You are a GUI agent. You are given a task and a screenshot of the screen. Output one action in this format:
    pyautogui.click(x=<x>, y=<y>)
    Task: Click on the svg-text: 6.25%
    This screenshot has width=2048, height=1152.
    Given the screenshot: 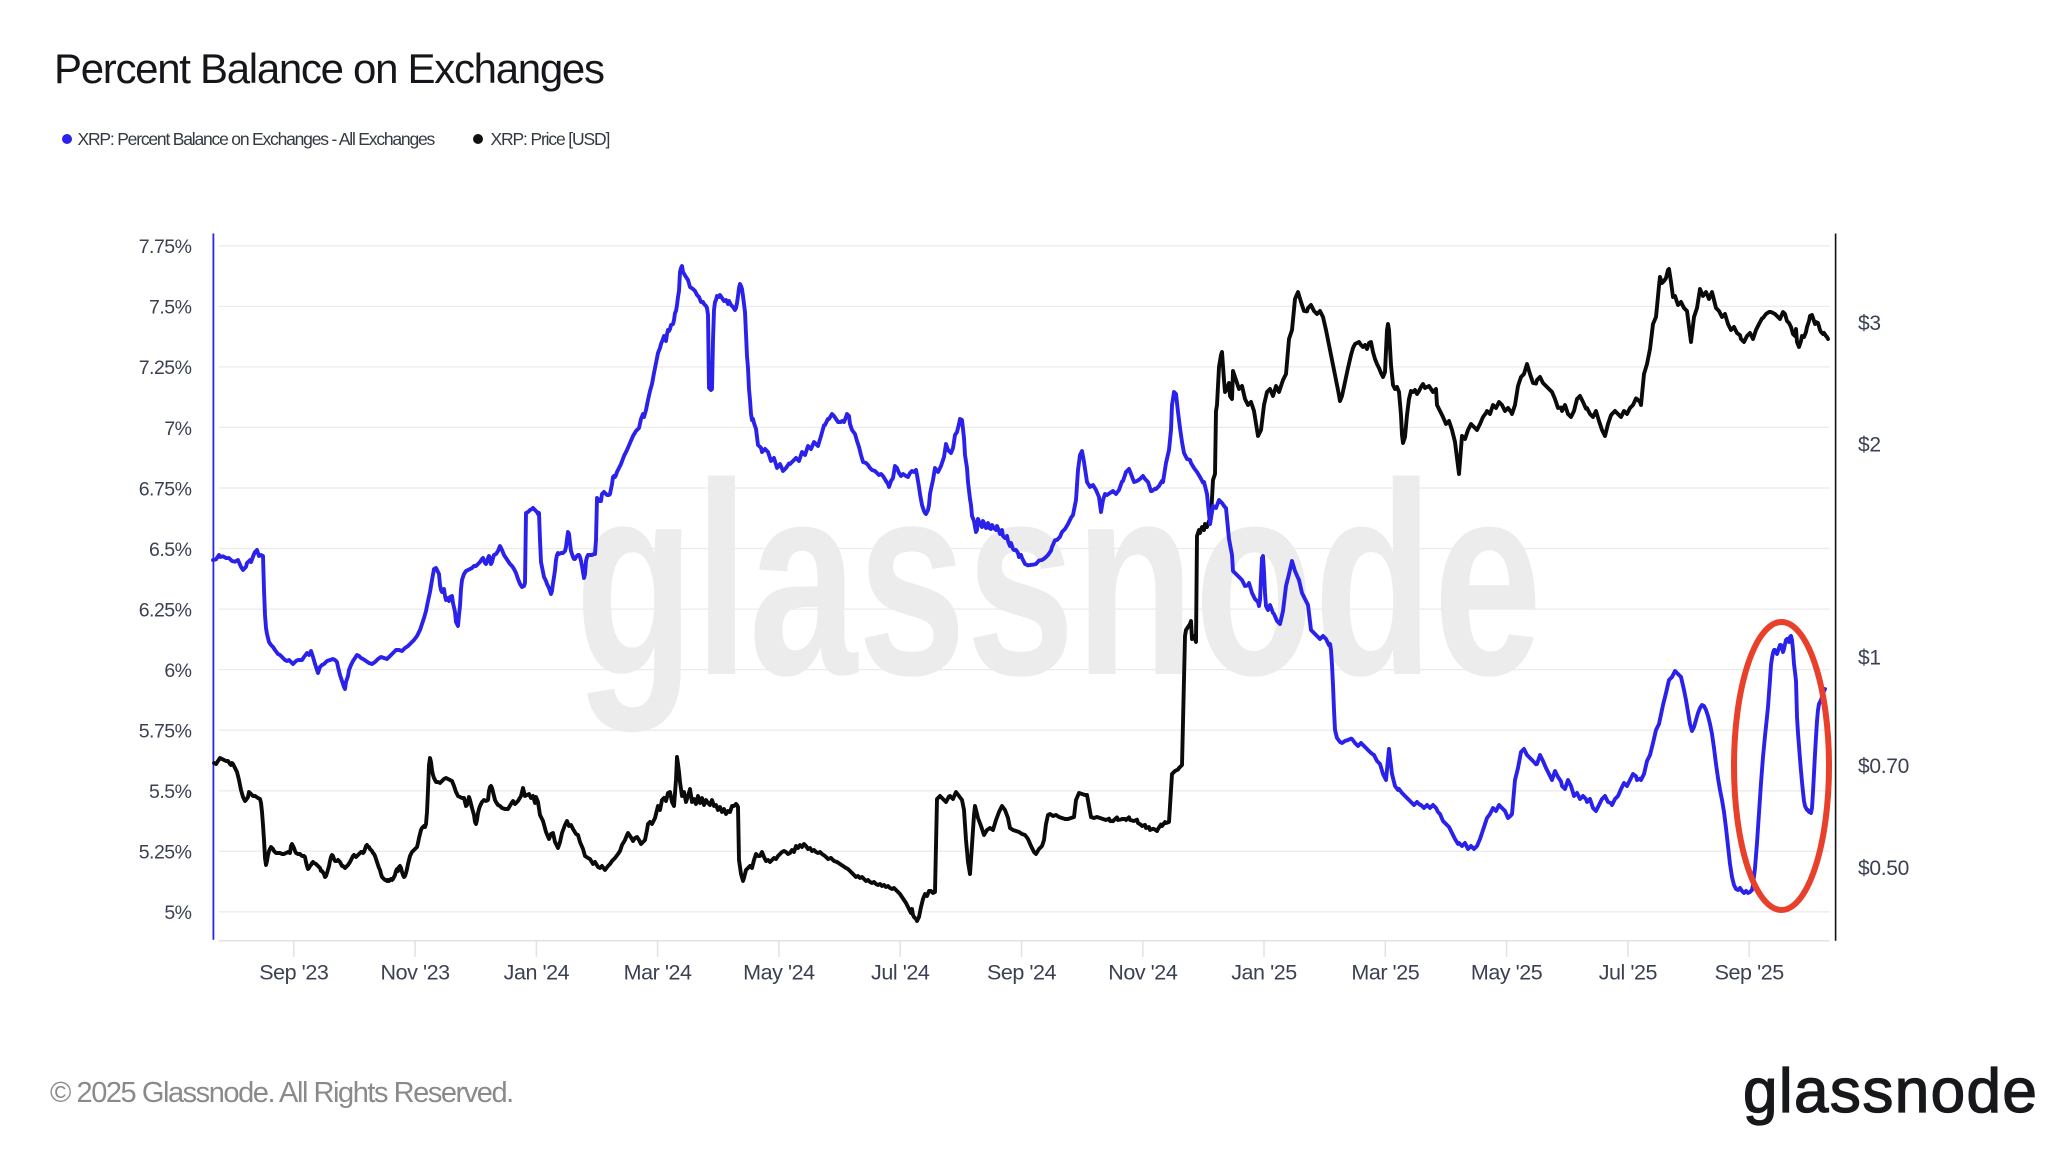 What is the action you would take?
    pyautogui.click(x=165, y=610)
    